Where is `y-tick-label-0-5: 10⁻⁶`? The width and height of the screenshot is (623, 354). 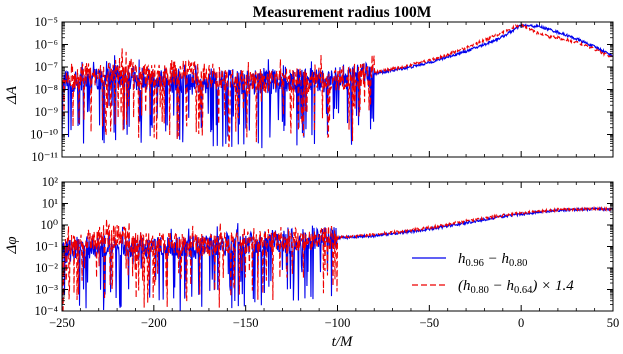 y-tick-label-0-5: 10⁻⁶ is located at coordinates (46, 45).